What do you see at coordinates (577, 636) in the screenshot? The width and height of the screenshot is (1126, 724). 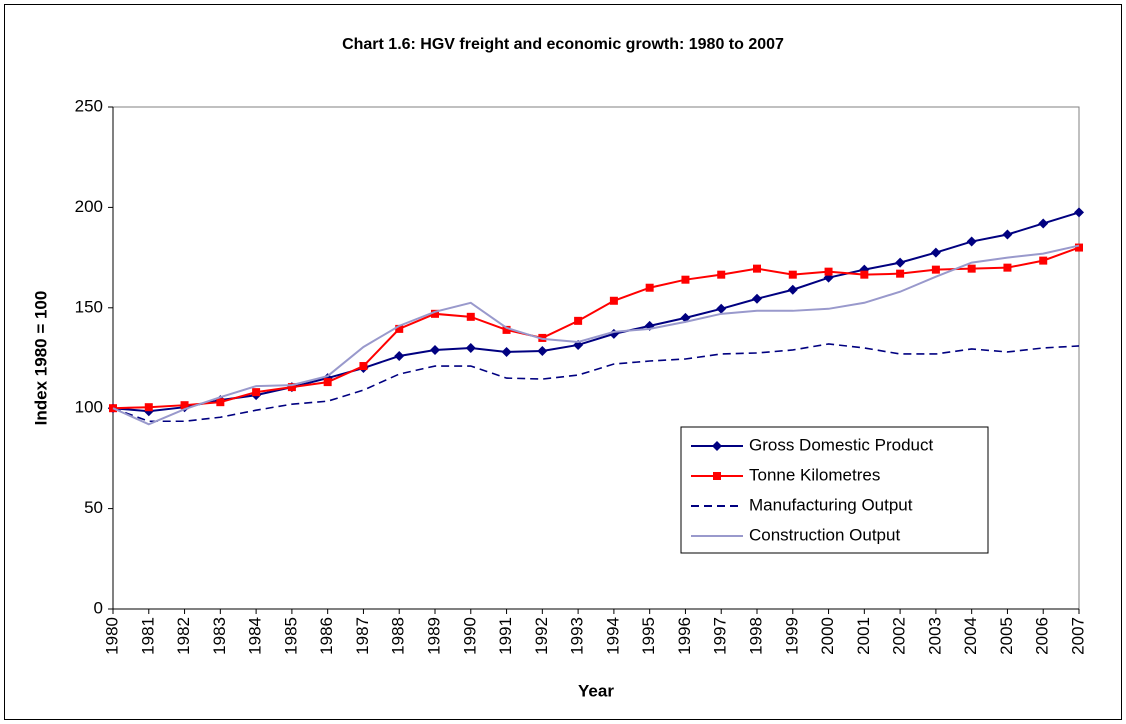 I see `x-tick-label: 1993` at bounding box center [577, 636].